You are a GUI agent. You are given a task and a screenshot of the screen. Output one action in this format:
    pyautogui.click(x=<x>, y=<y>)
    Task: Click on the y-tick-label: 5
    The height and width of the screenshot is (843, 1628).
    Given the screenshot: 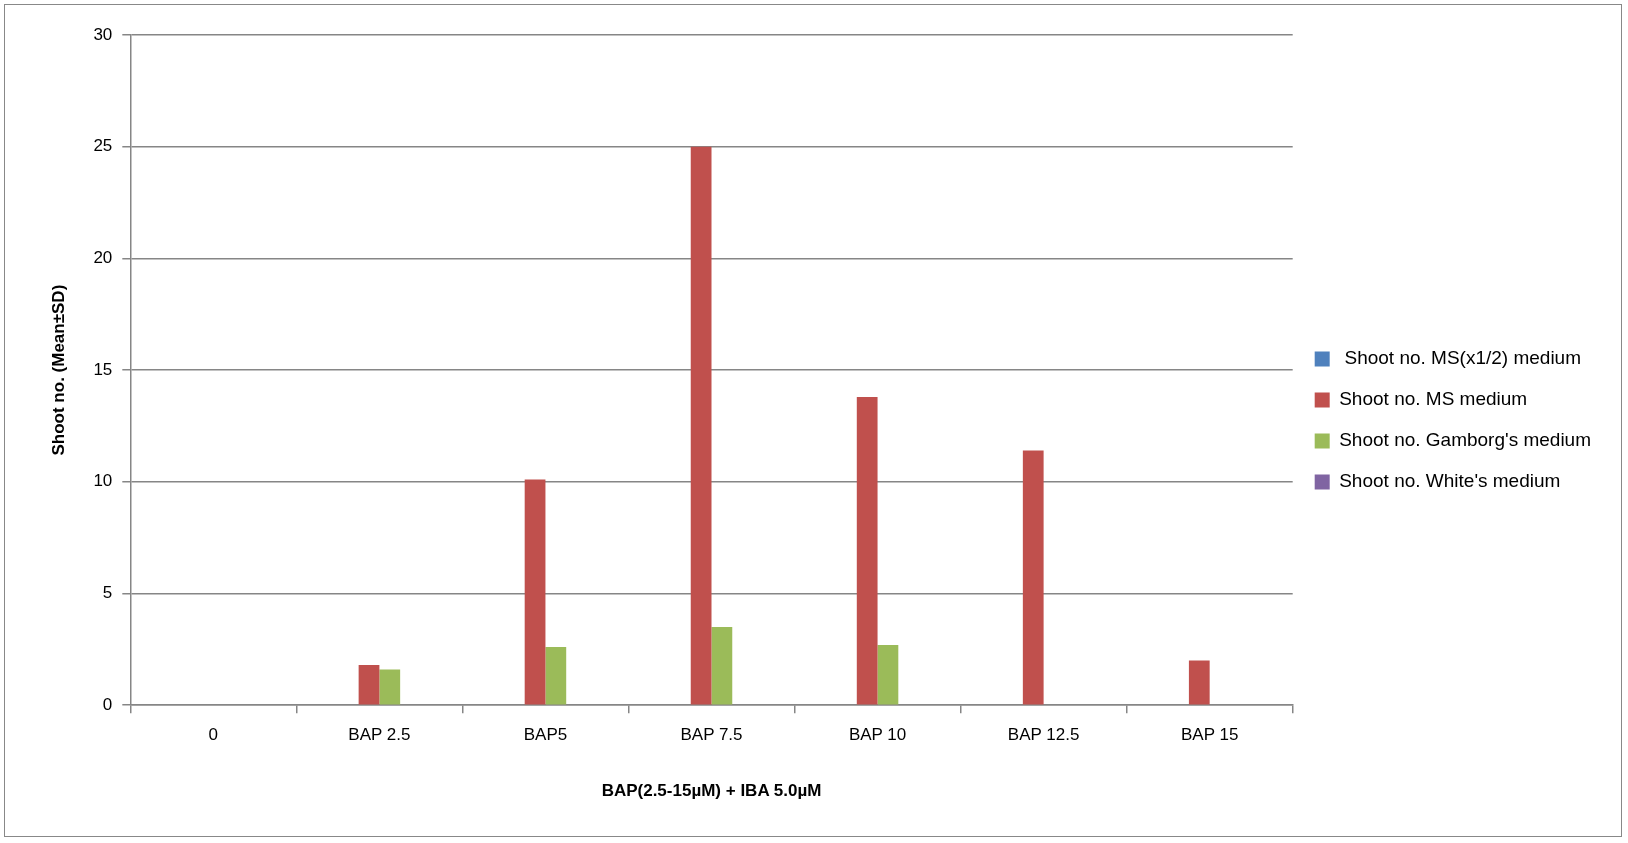 What is the action you would take?
    pyautogui.click(x=107, y=593)
    